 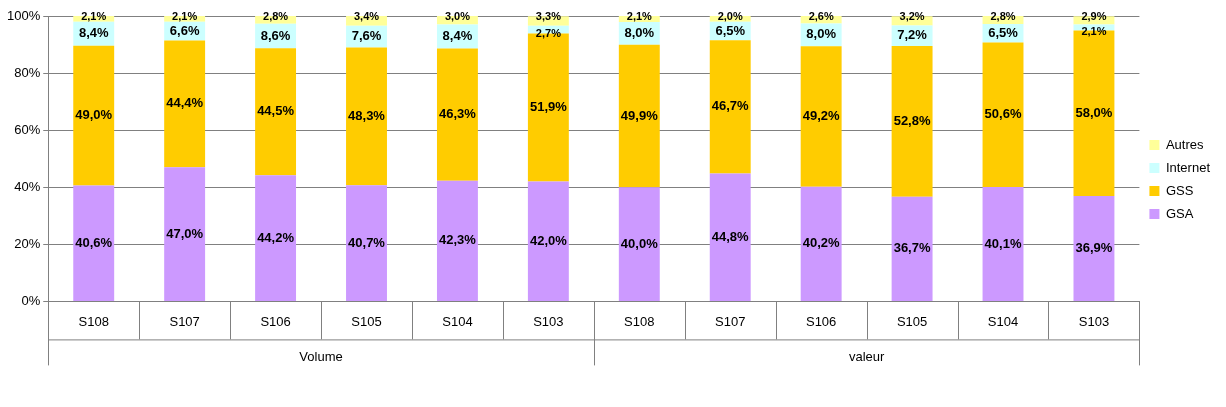 I want to click on data-label: 40,7%, so click(x=367, y=242).